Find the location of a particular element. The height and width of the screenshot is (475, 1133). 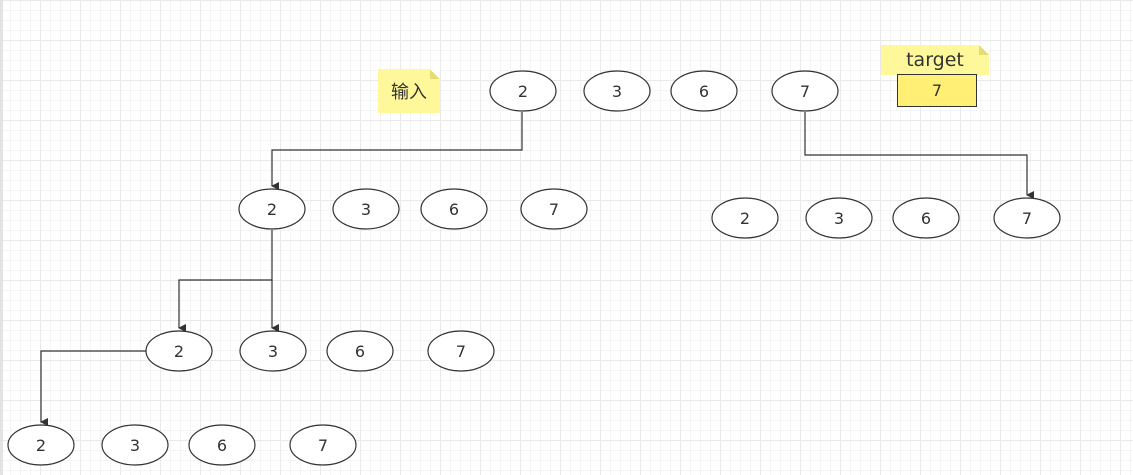

node-root-2: 6 is located at coordinates (704, 91).